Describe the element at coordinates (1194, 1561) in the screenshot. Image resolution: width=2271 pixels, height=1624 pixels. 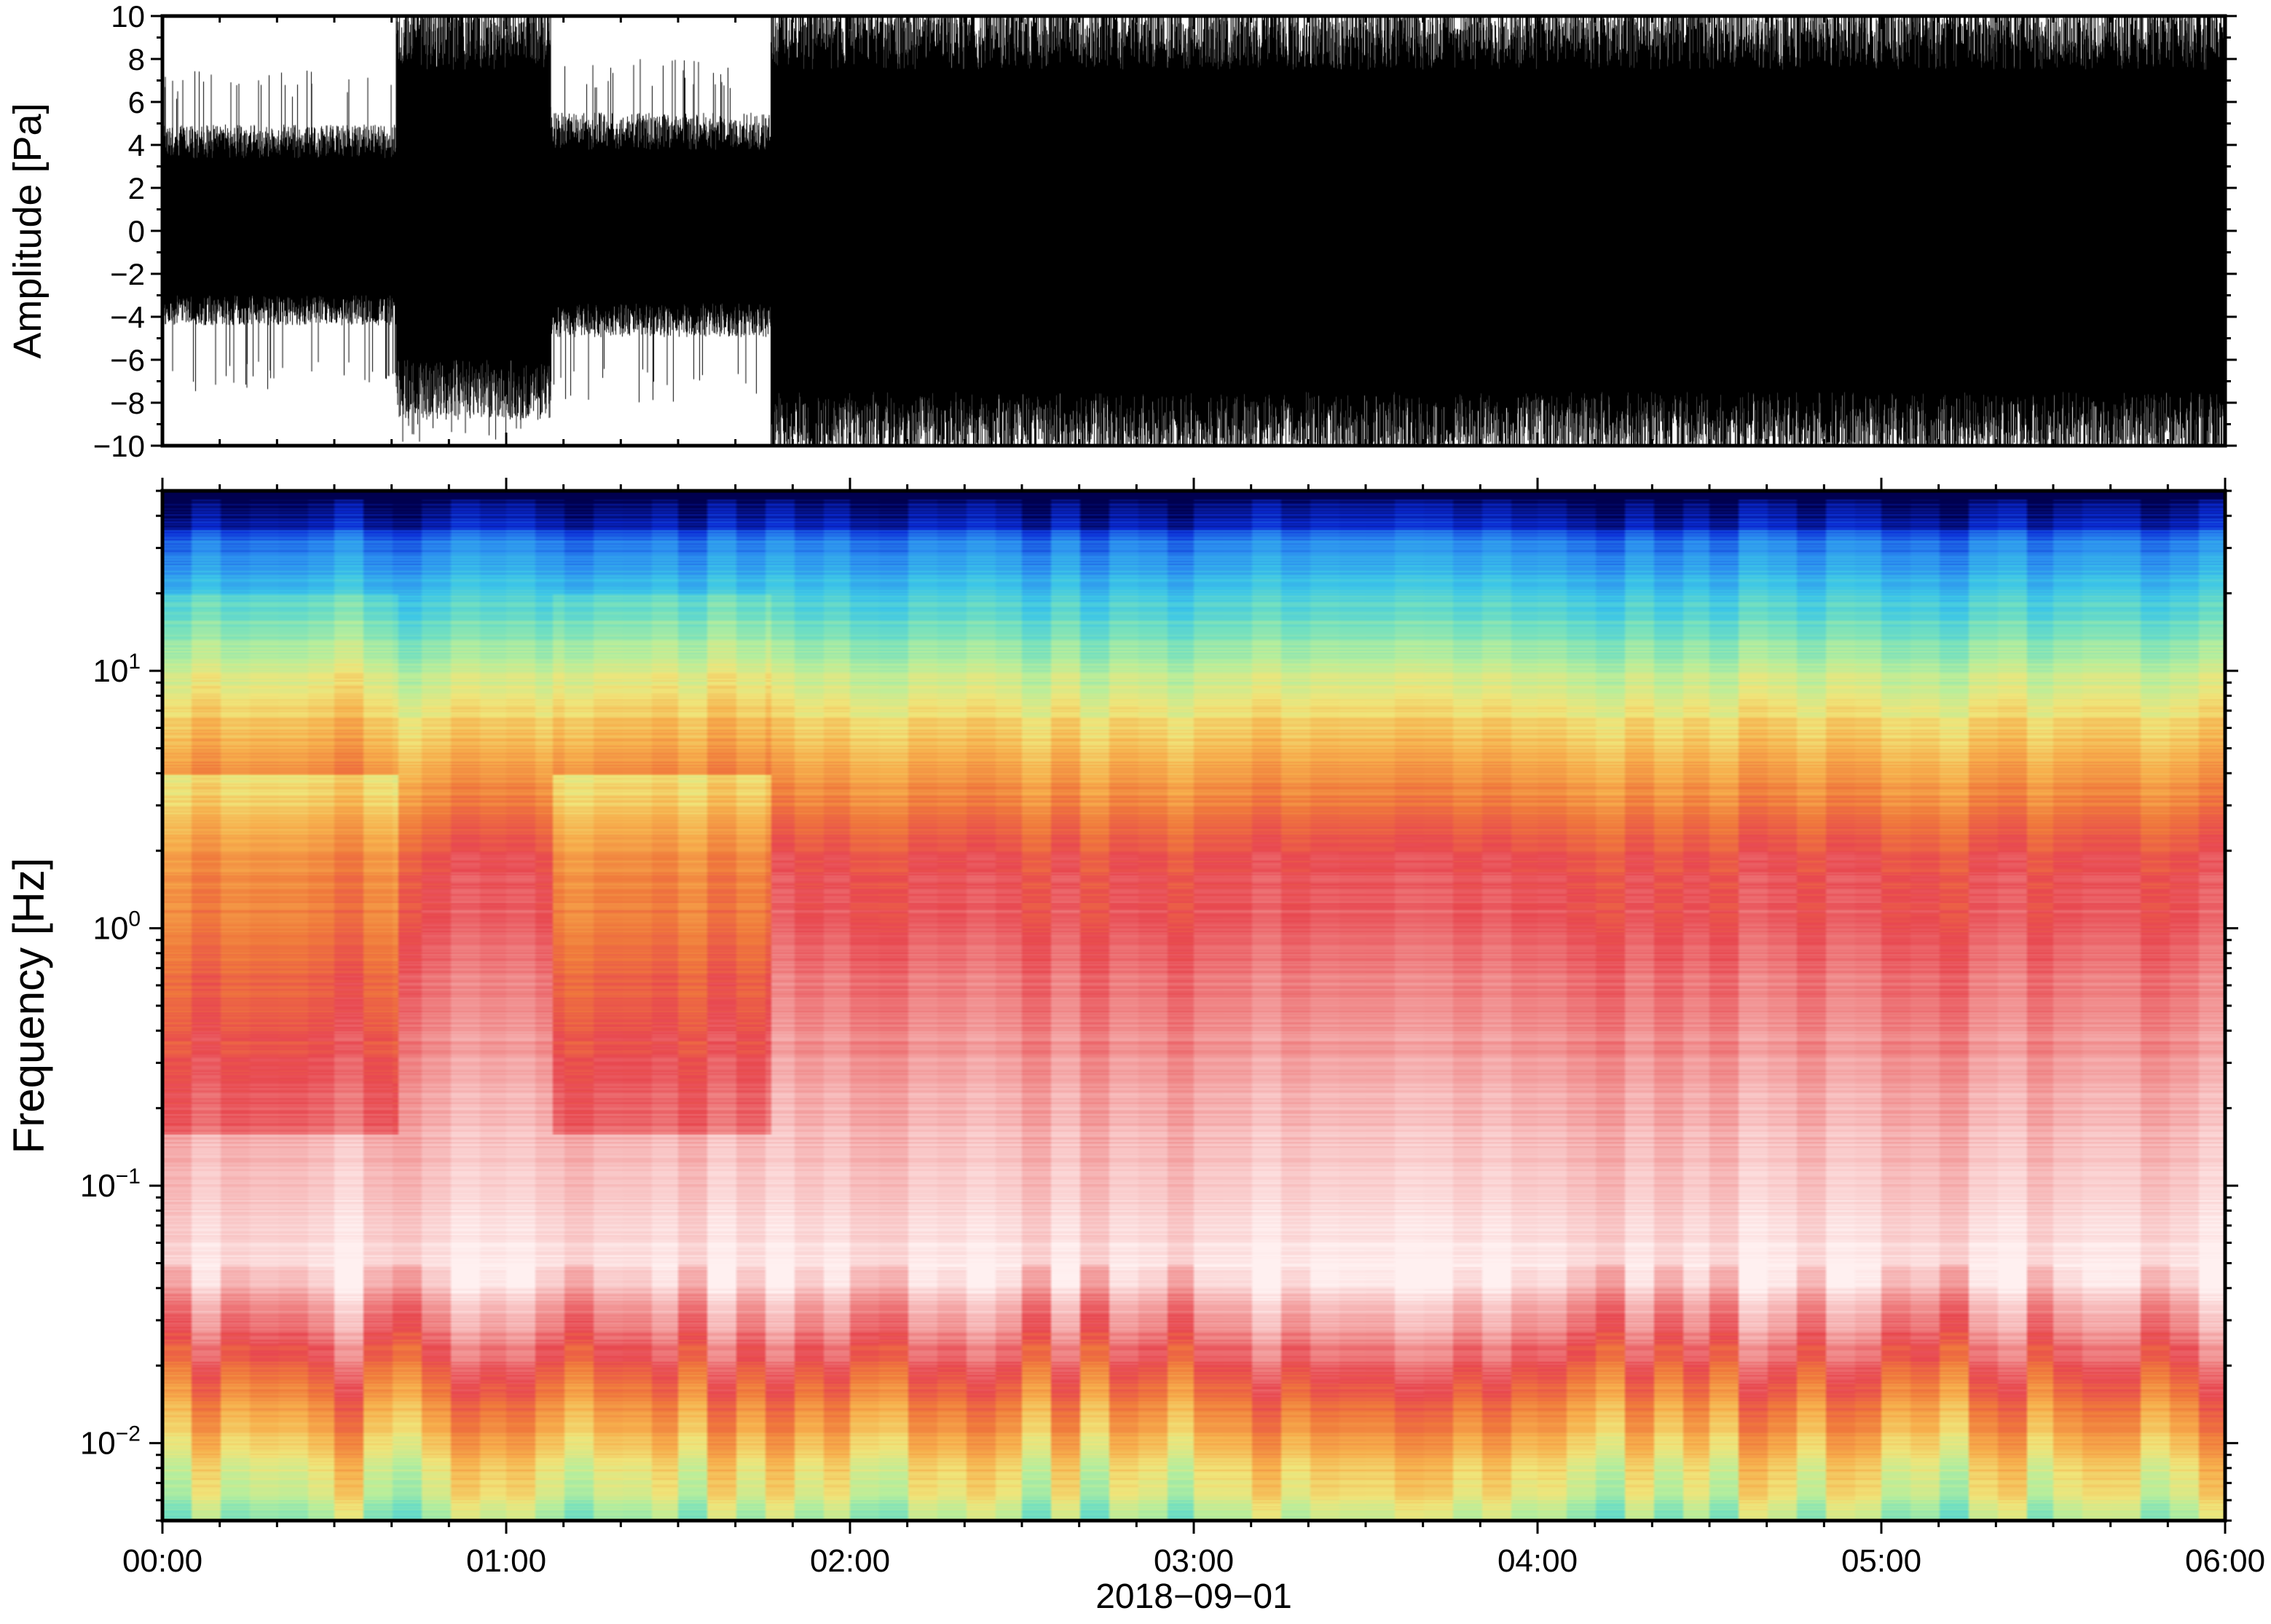
I see `x-tick-label: 03:00` at that location.